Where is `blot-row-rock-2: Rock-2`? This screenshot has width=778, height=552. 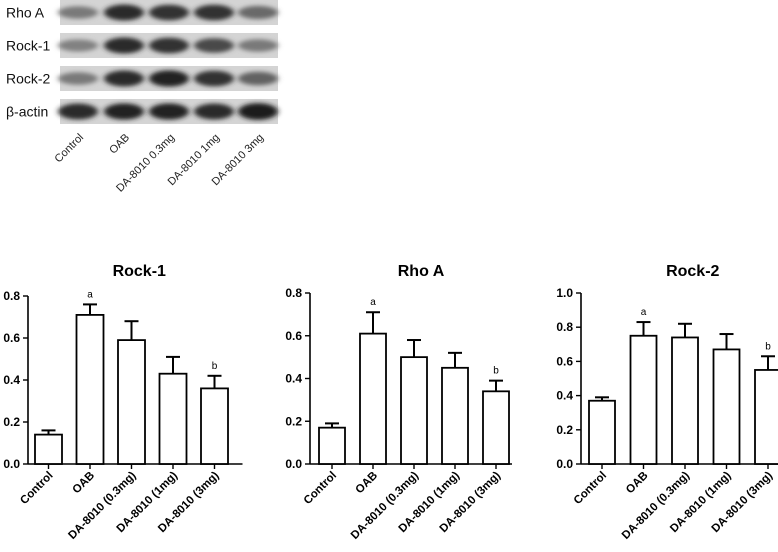 blot-row-rock-2: Rock-2 is located at coordinates (142, 78).